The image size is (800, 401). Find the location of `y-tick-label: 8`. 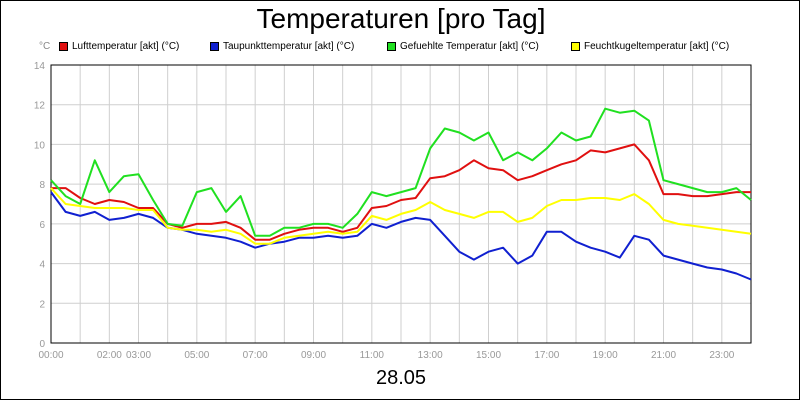

y-tick-label: 8 is located at coordinates (42, 185).